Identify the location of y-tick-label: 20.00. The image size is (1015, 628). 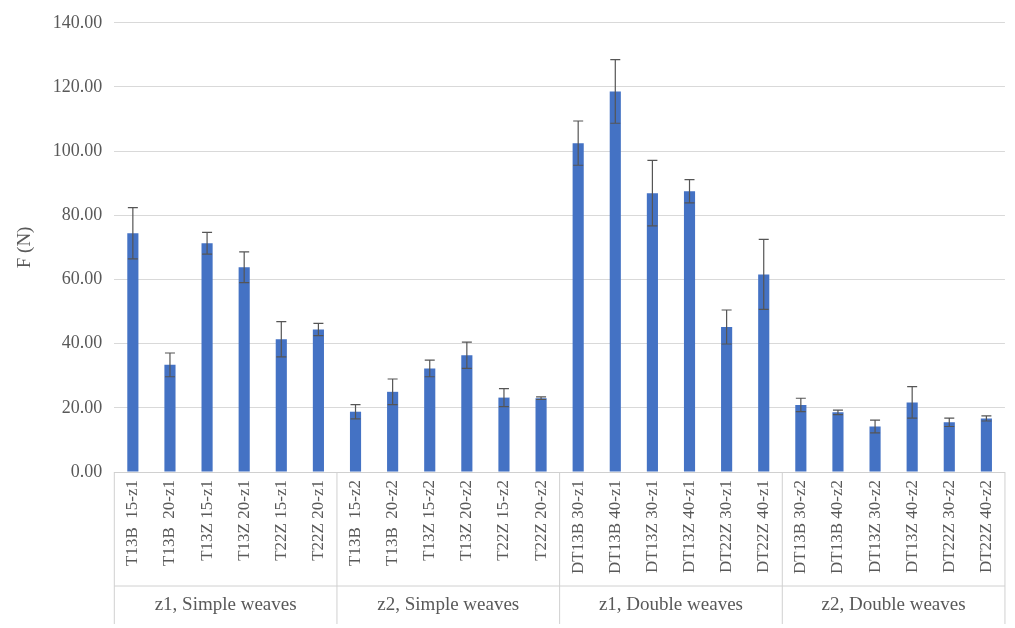
(82, 406).